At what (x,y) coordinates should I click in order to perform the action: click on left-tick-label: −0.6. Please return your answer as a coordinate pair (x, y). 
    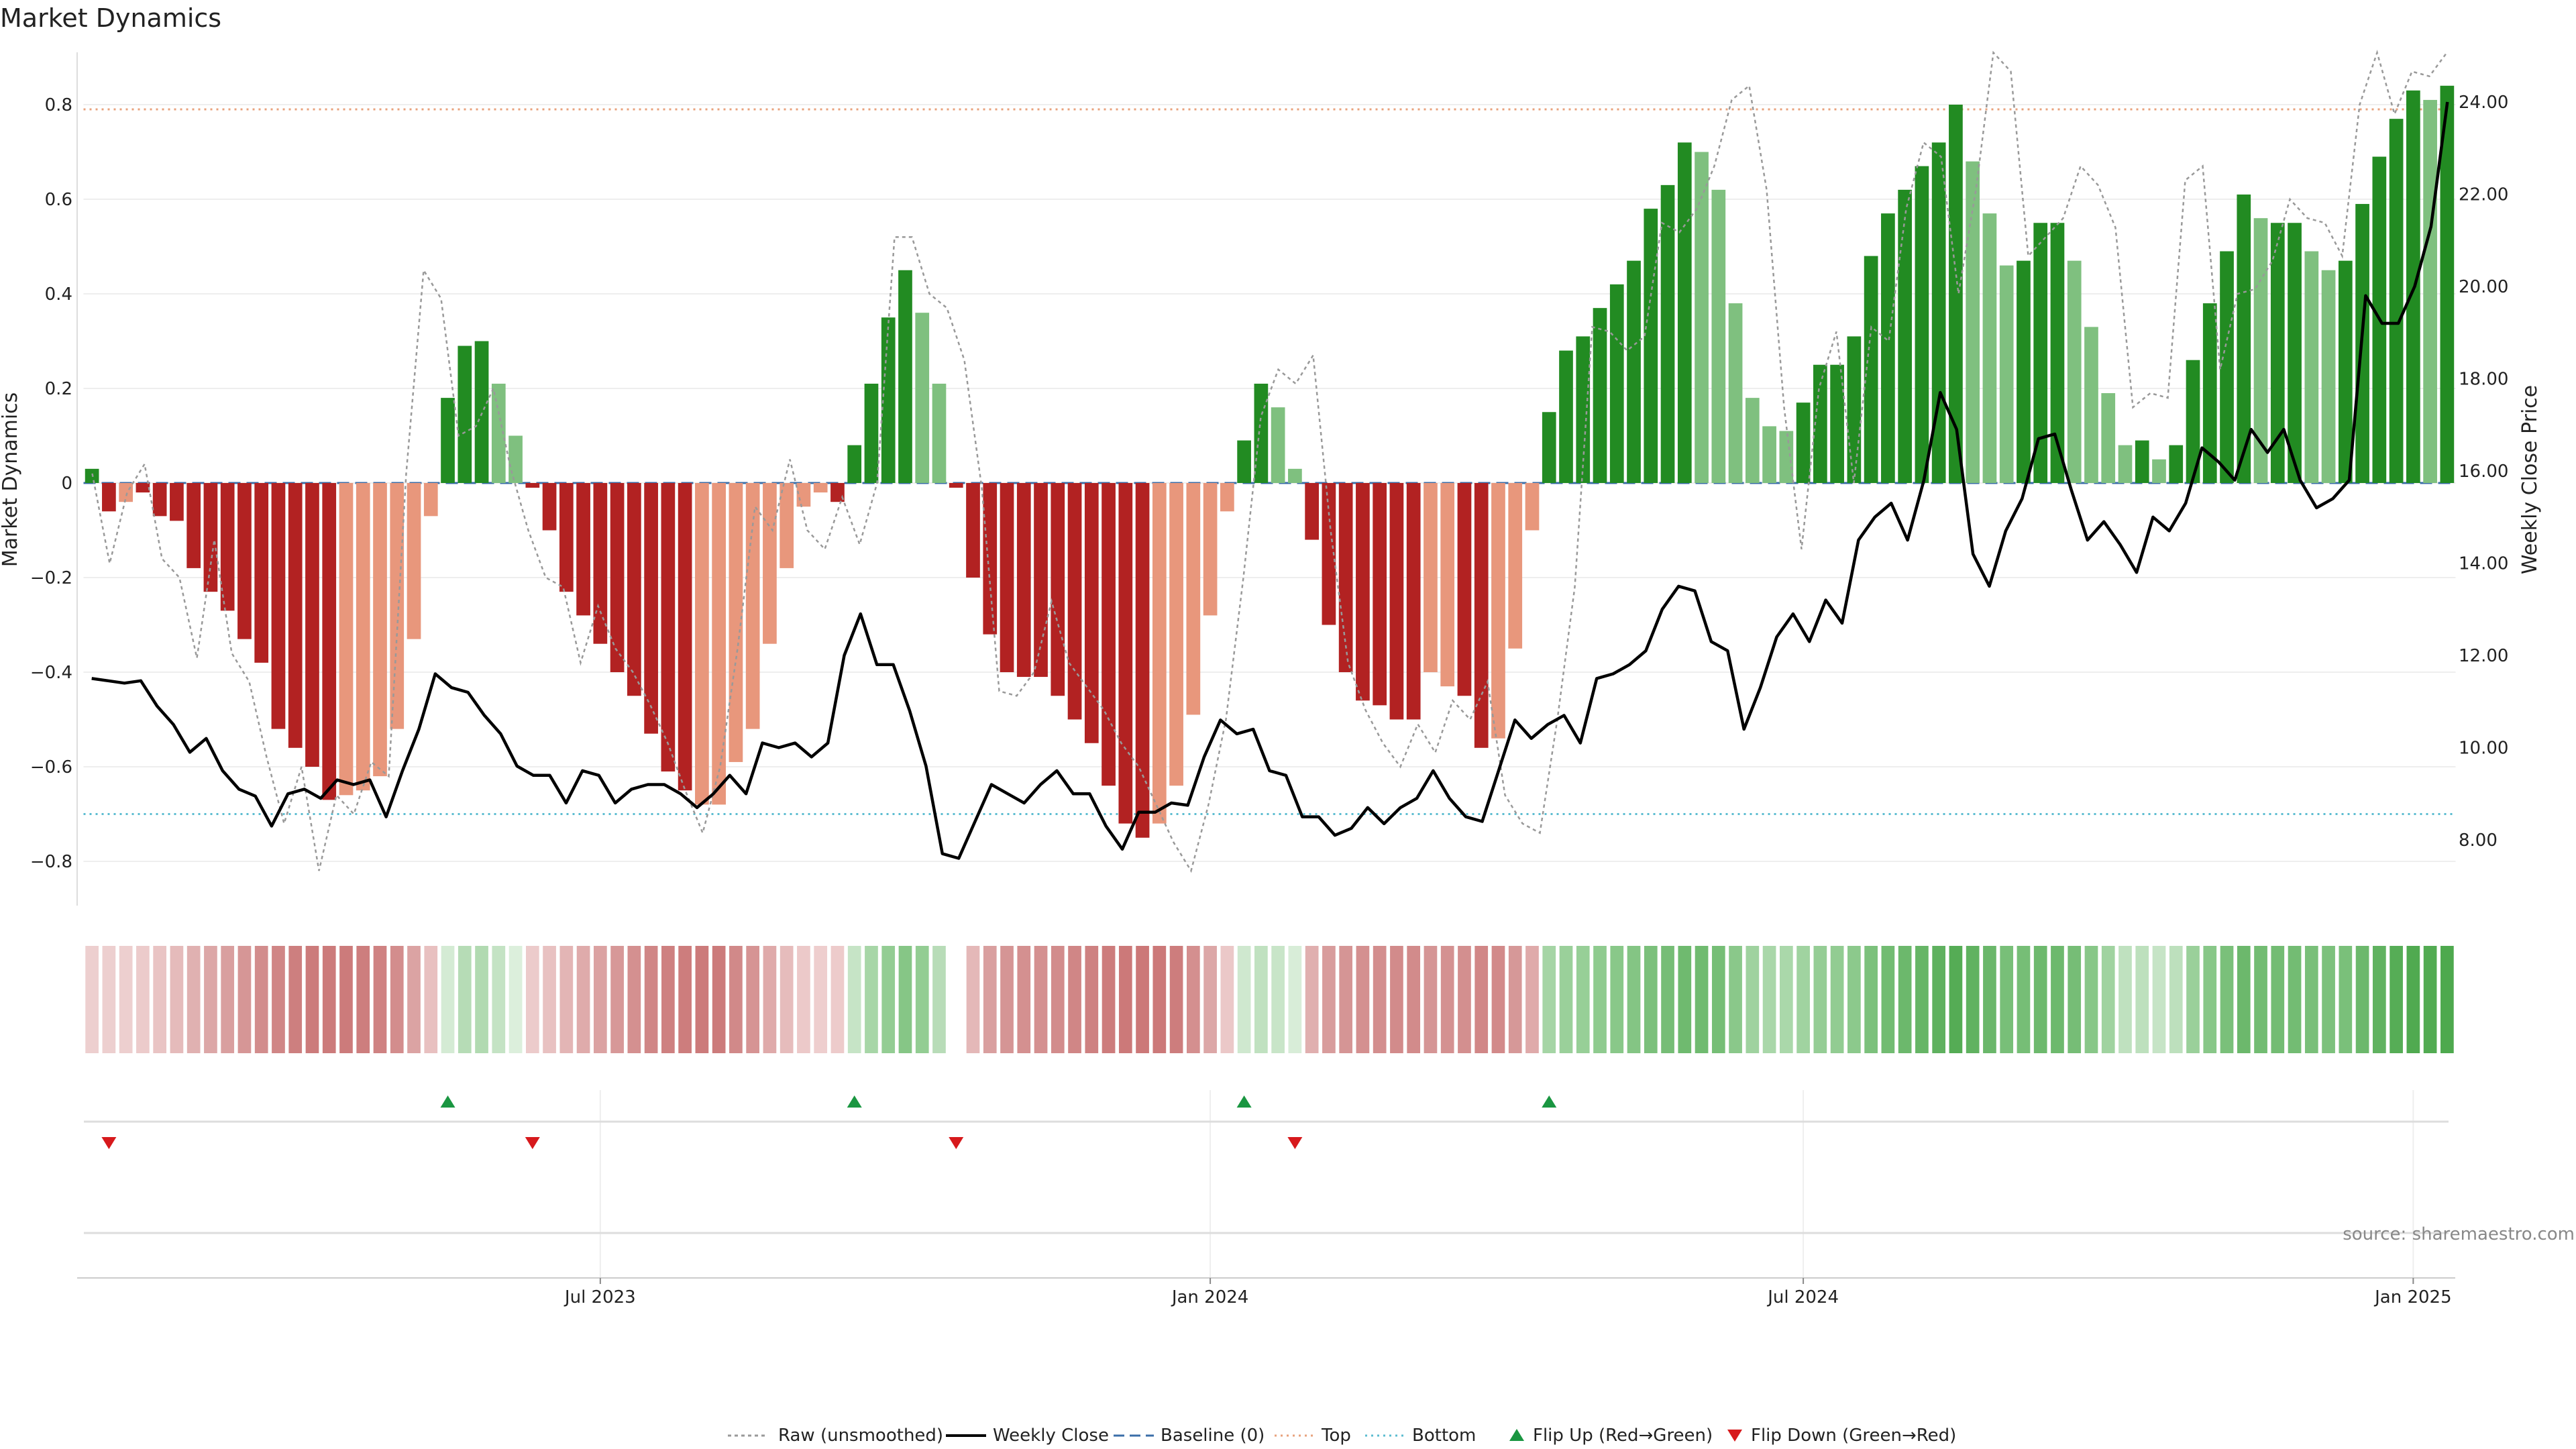
    Looking at the image, I should click on (51, 767).